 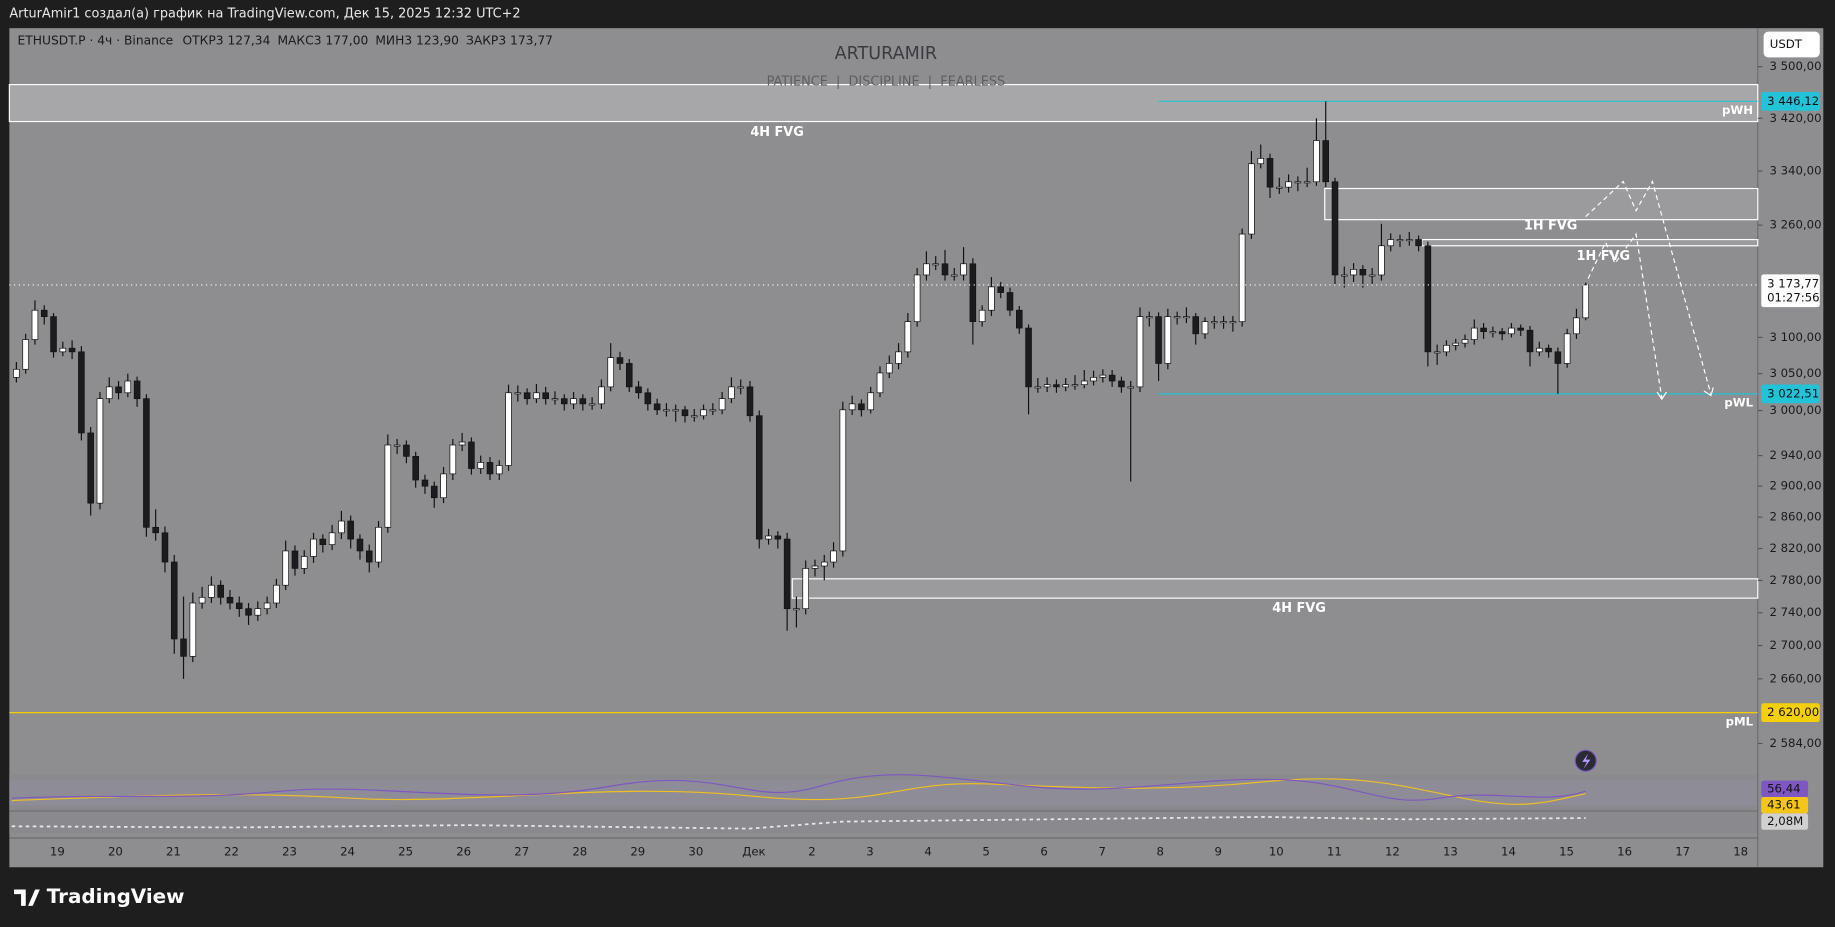 What do you see at coordinates (1795, 410) in the screenshot?
I see `y-tick-label: 3 000,00` at bounding box center [1795, 410].